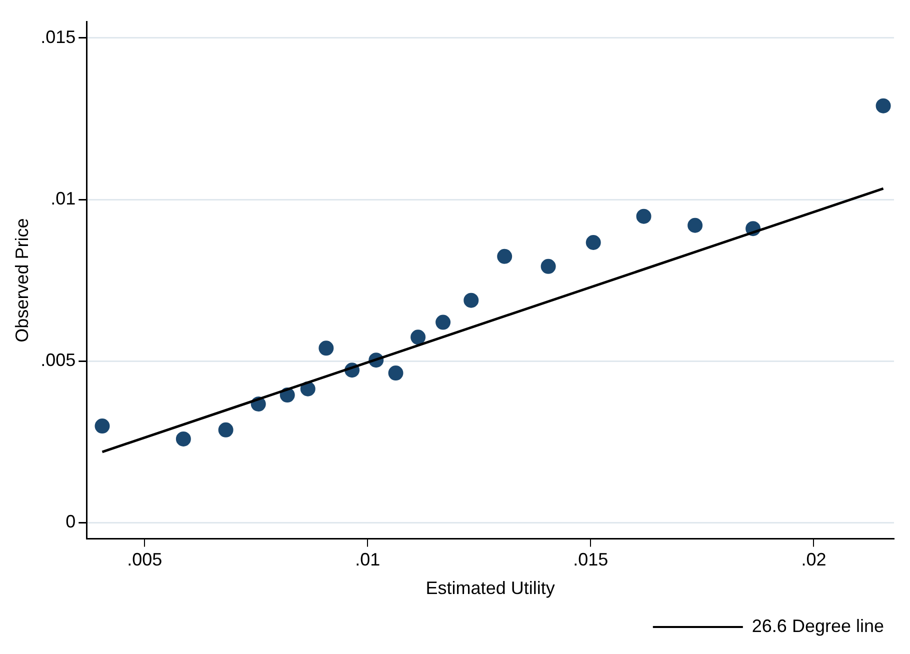 The width and height of the screenshot is (910, 654). What do you see at coordinates (818, 626) in the screenshot?
I see `legend-label: 26.6 Degree line` at bounding box center [818, 626].